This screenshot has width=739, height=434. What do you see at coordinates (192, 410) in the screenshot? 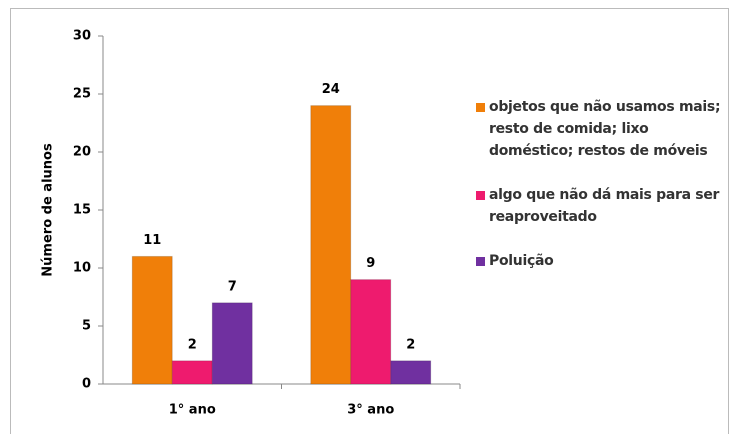
I see `x-tick-label: 1° ano` at bounding box center [192, 410].